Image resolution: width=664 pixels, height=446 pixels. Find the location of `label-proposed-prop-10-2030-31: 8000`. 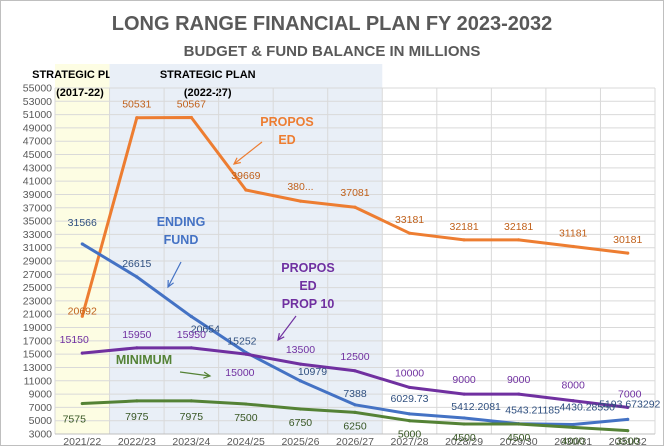

label-proposed-prop-10-2030-31: 8000 is located at coordinates (574, 386).